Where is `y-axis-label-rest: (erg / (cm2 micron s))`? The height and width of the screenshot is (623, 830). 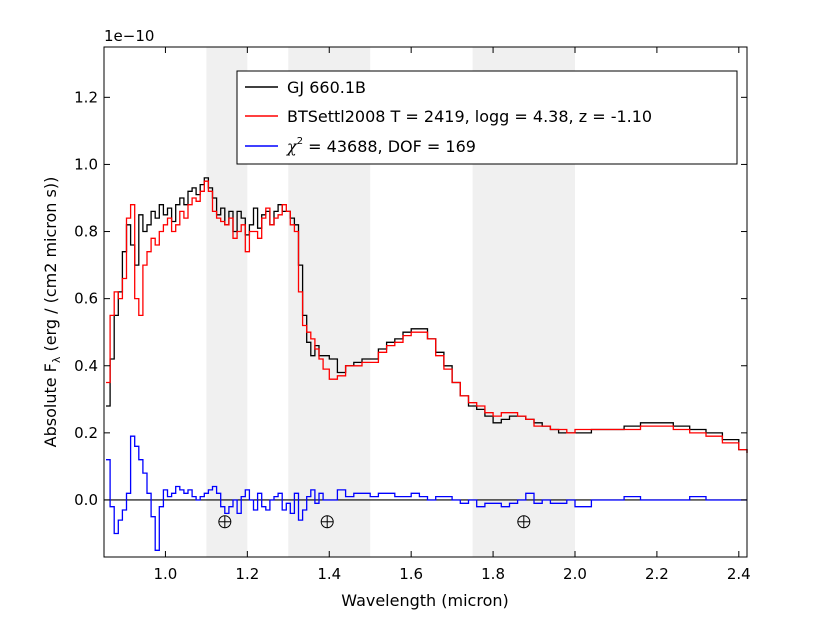
y-axis-label-rest: (erg / (cm2 micron s)) is located at coordinates (50, 267).